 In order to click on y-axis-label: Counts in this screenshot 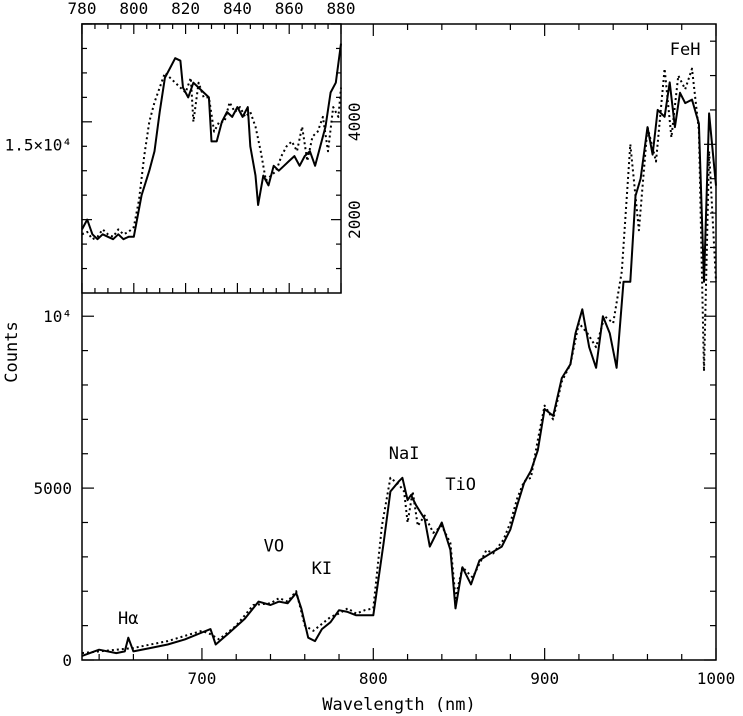, I will do `click(12, 351)`.